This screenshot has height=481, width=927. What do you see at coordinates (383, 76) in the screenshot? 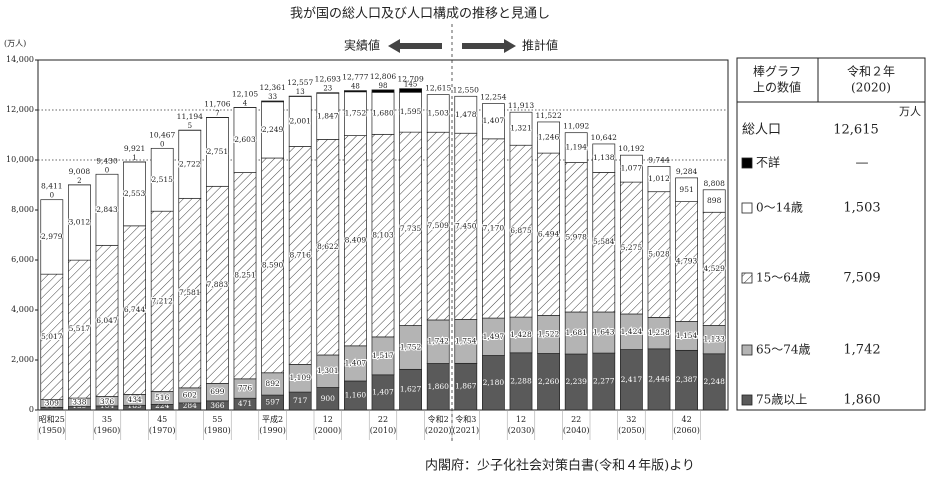
I see `total-label: 12,806` at bounding box center [383, 76].